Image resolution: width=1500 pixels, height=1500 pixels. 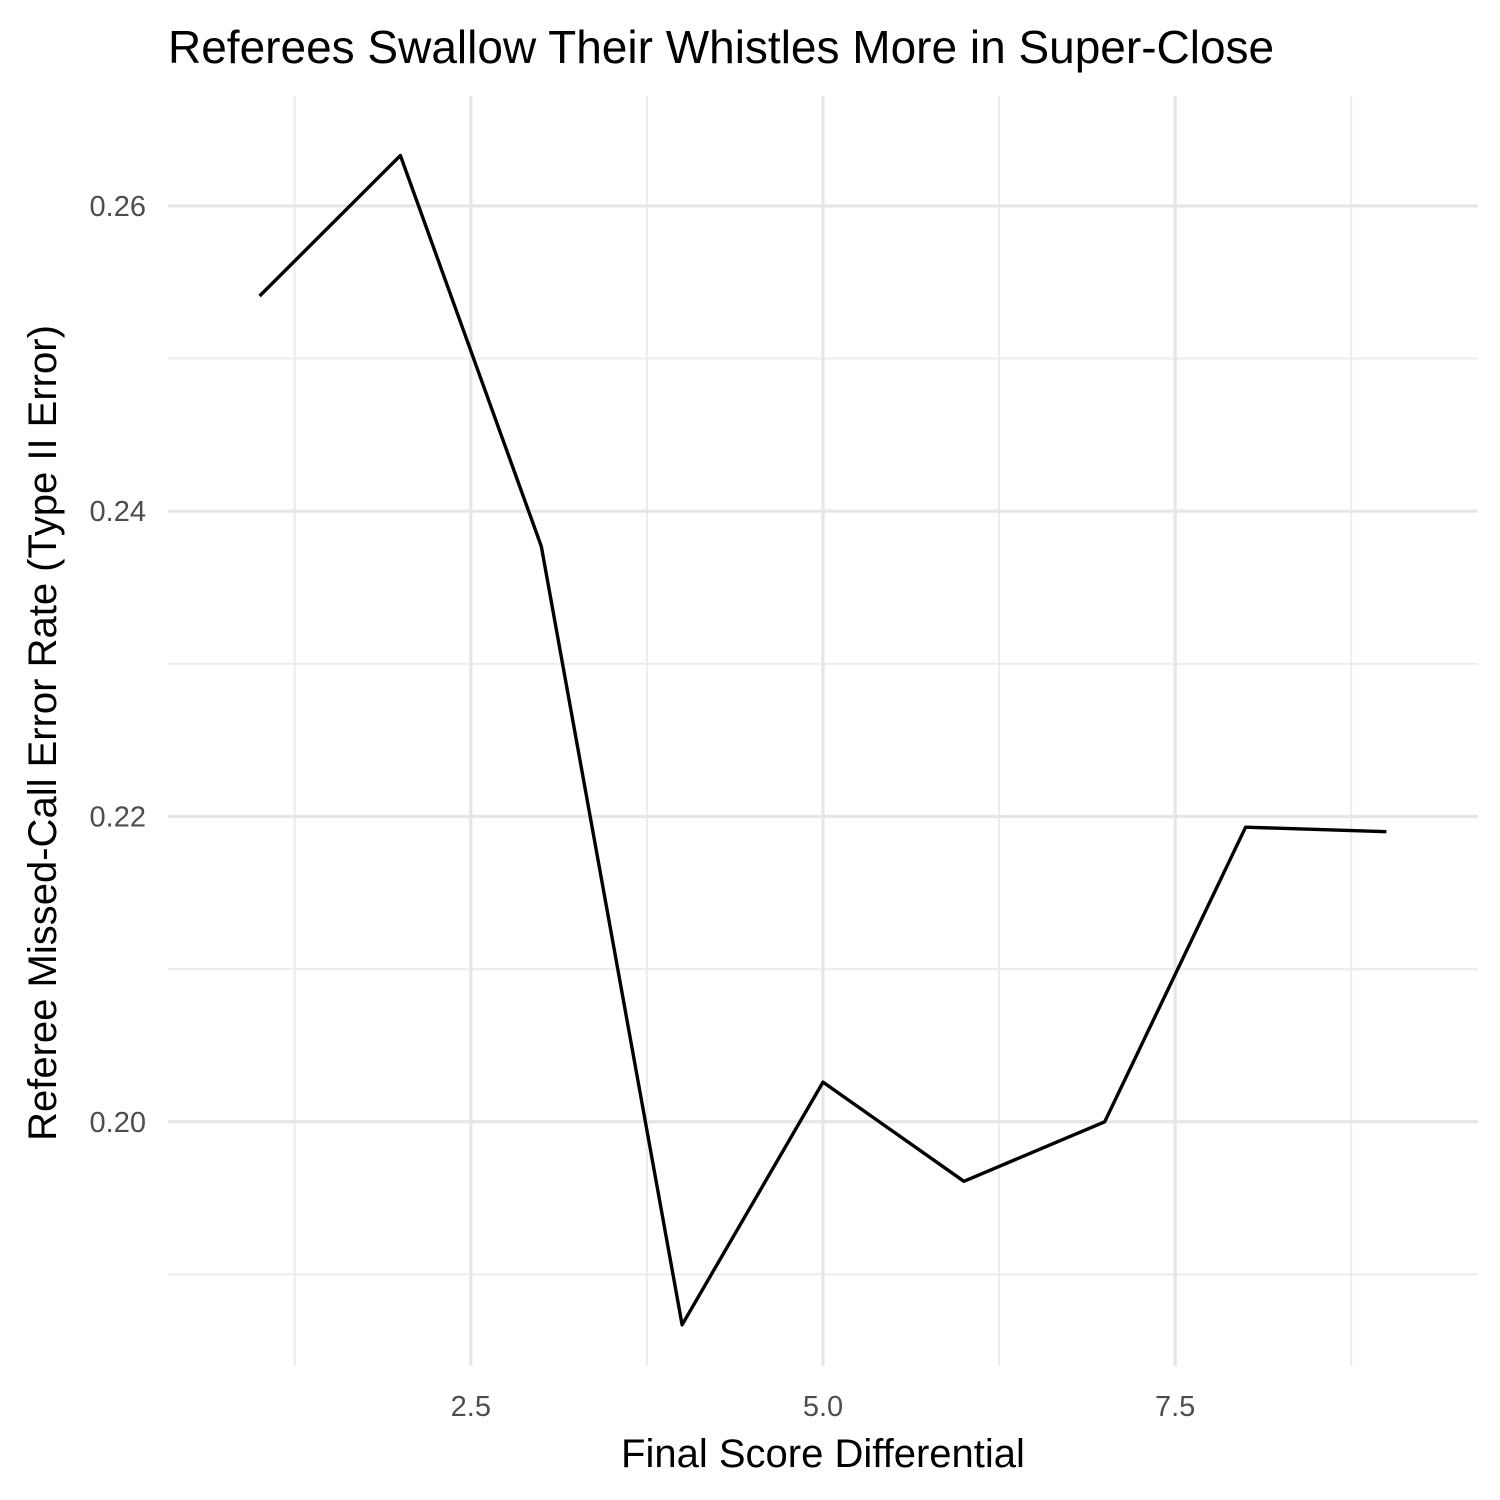 What do you see at coordinates (118, 1123) in the screenshot?
I see `y-tick-label: 0.20` at bounding box center [118, 1123].